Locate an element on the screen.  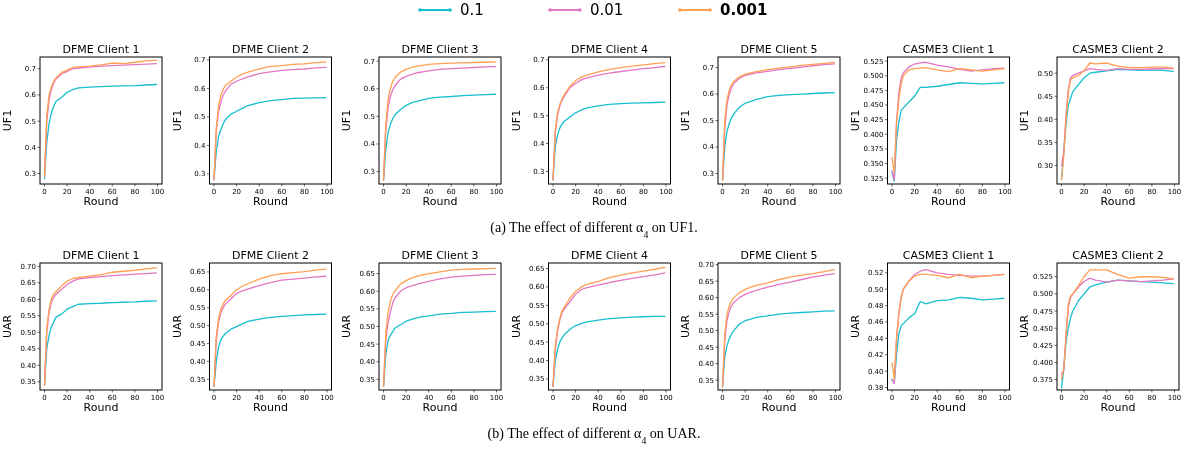
legend-label: 0.001 is located at coordinates (744, 10).